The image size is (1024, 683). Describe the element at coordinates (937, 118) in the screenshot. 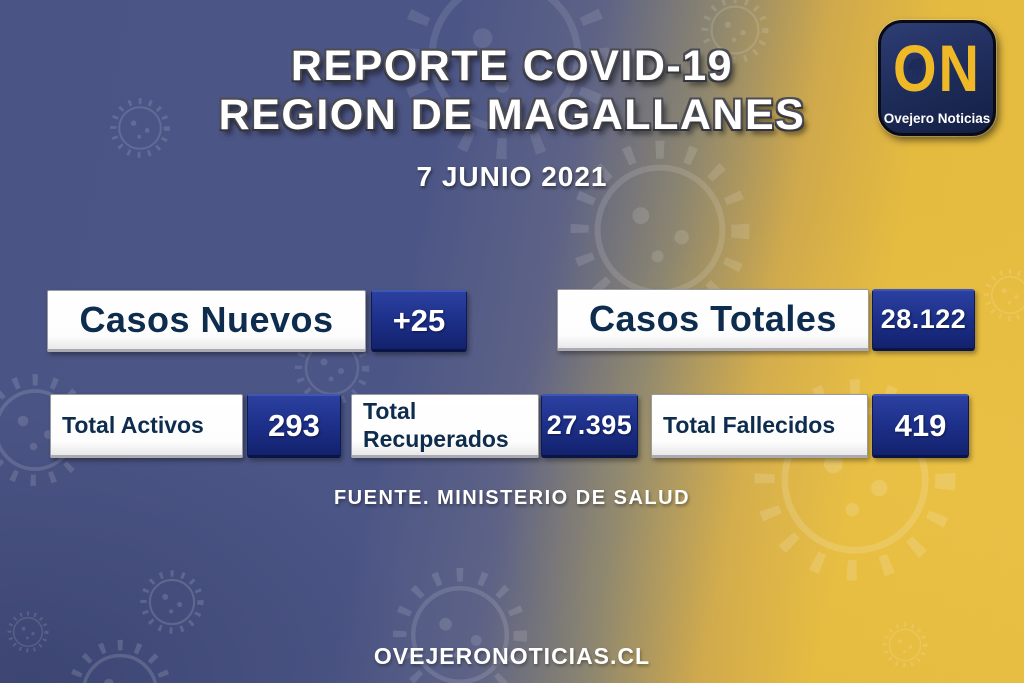

I see `logo-name: Ovejero Noticias` at that location.